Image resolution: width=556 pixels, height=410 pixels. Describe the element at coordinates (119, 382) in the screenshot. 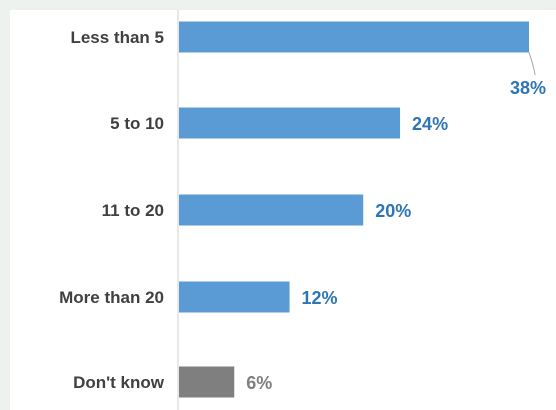

I see `category-label-don-t-know: Don't know` at that location.